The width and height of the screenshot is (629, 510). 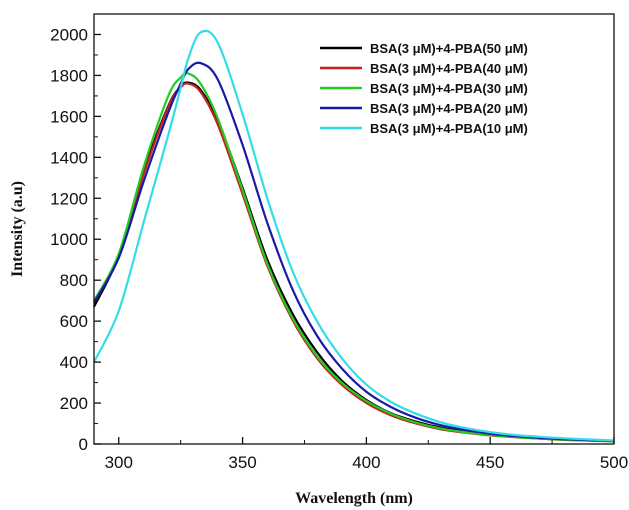 I want to click on legend-label: BSA(3 μM)+4-PBA(50 μM), so click(x=449, y=48).